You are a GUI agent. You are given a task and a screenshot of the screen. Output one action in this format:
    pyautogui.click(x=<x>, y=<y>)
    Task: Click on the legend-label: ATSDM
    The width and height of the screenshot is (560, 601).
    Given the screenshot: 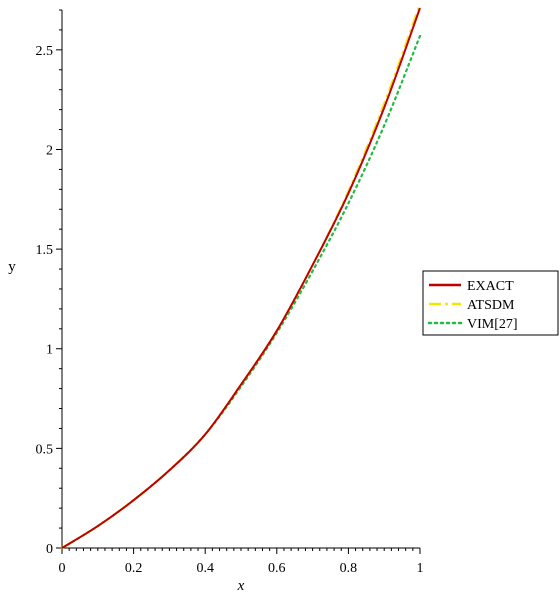 What is the action you would take?
    pyautogui.click(x=491, y=305)
    